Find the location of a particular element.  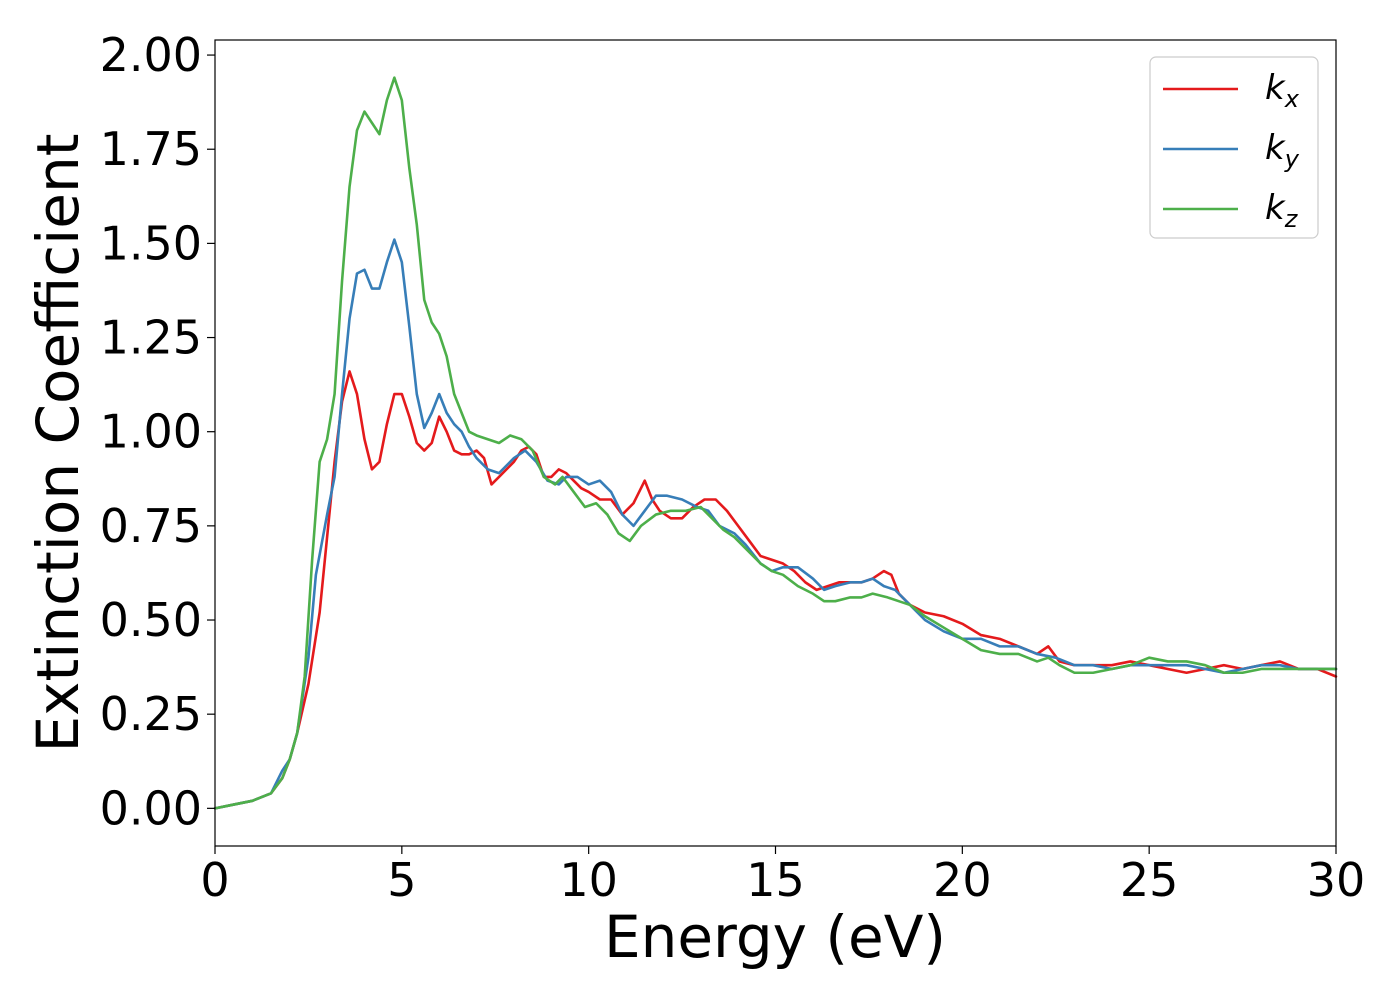

x-tick-label: 30 is located at coordinates (1336, 880).